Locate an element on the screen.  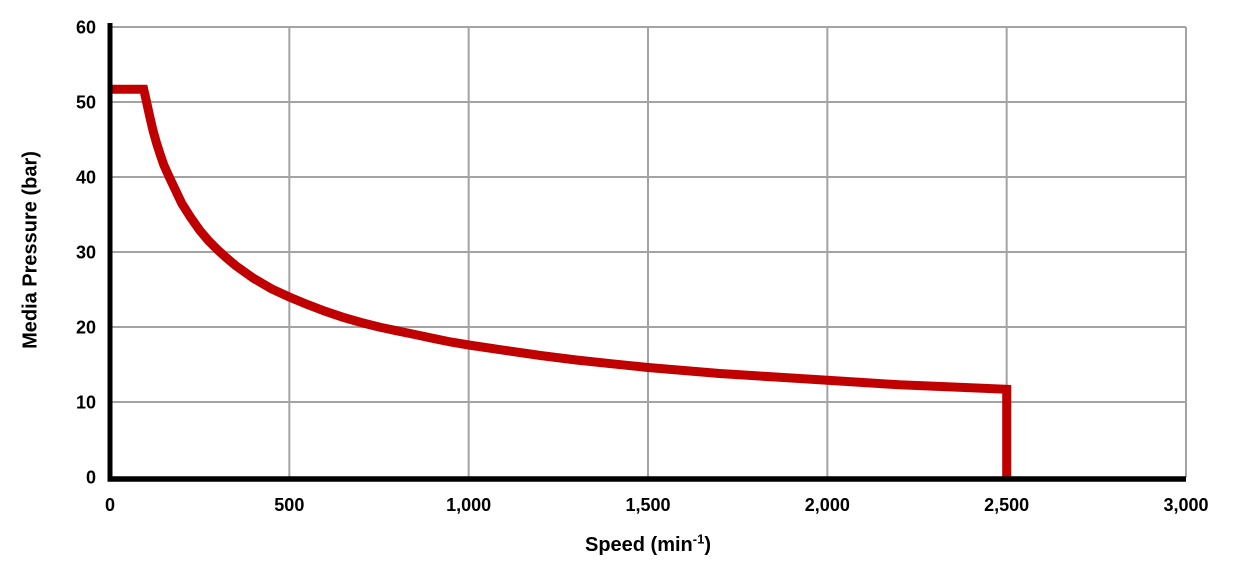
x-tick-label: 1,500 is located at coordinates (647, 505).